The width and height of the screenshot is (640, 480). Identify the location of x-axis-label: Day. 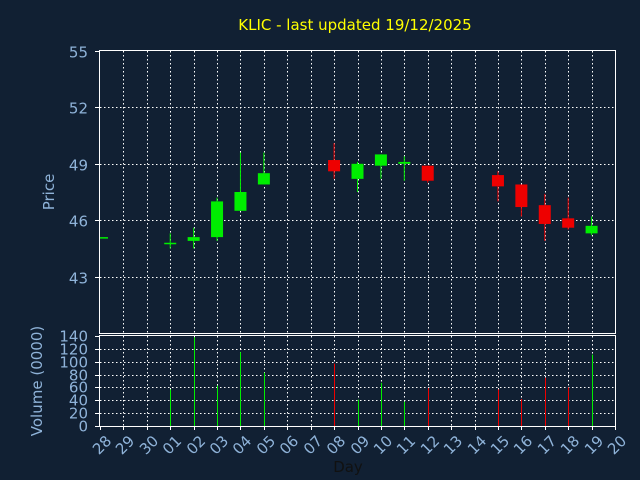
(348, 467).